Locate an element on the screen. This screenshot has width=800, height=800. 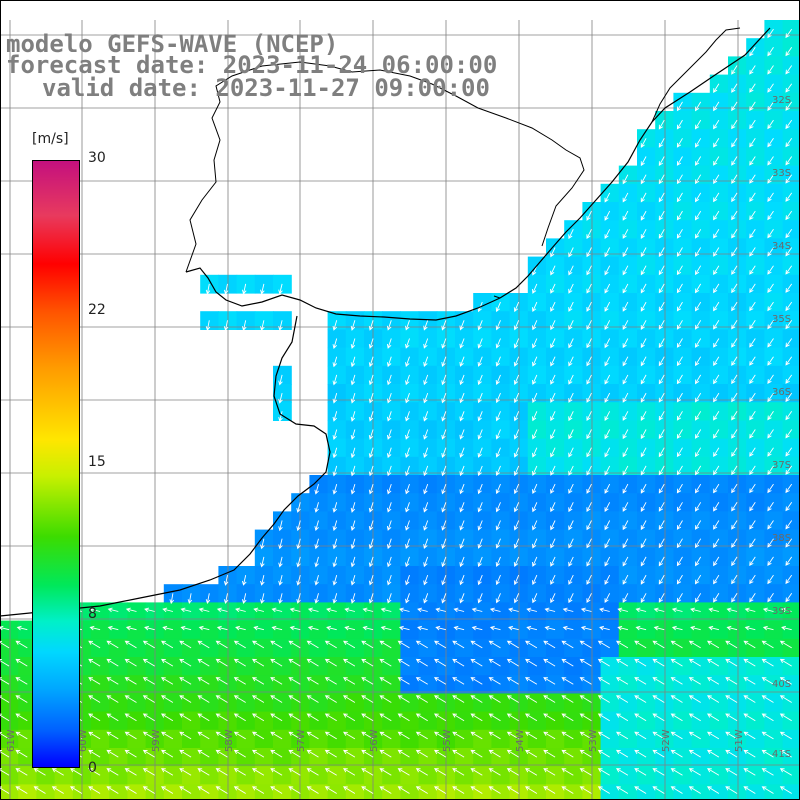
colorbar-tick-15: 15 is located at coordinates (97, 462).